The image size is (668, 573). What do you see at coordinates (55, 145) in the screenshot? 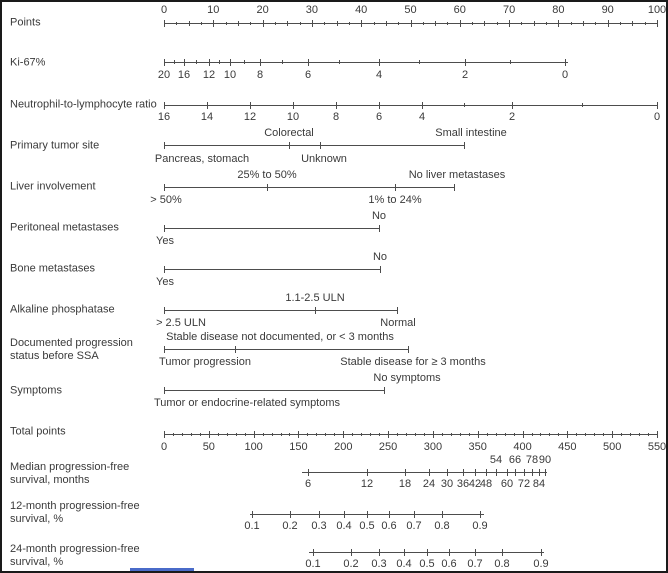
I see `row-label-line: Primary tumor site` at bounding box center [55, 145].